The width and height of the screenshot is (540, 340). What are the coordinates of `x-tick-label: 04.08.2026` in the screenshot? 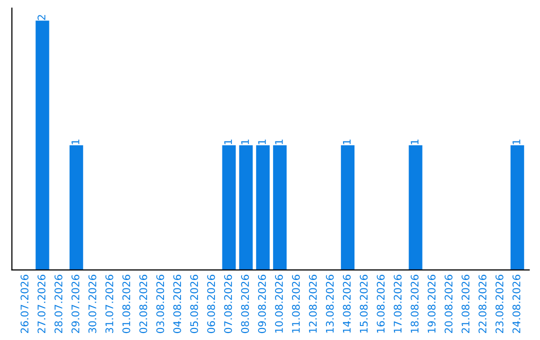 It's located at (177, 304).